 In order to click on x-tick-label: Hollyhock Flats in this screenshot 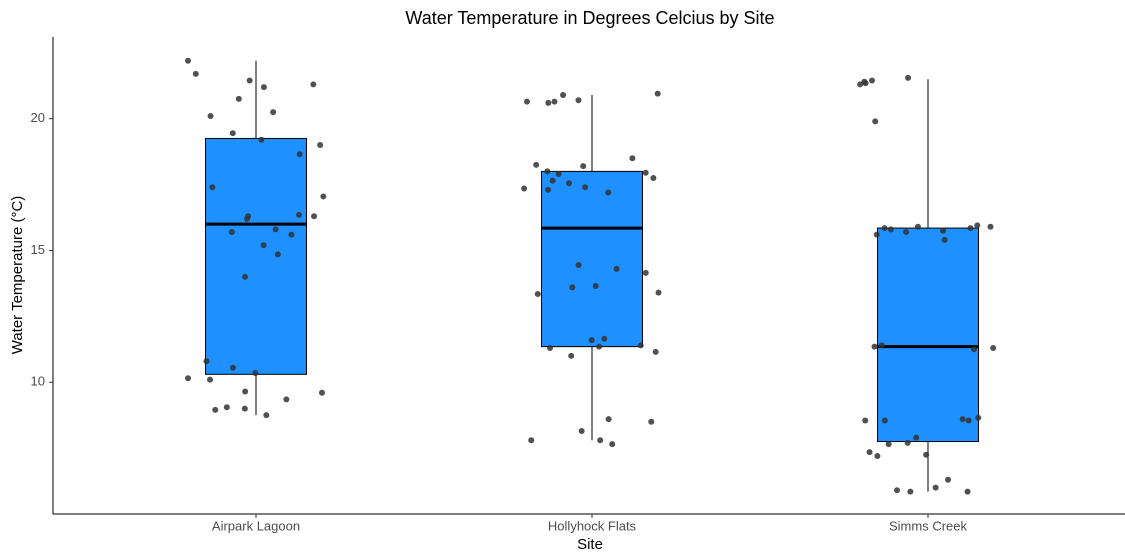, I will do `click(592, 525)`.